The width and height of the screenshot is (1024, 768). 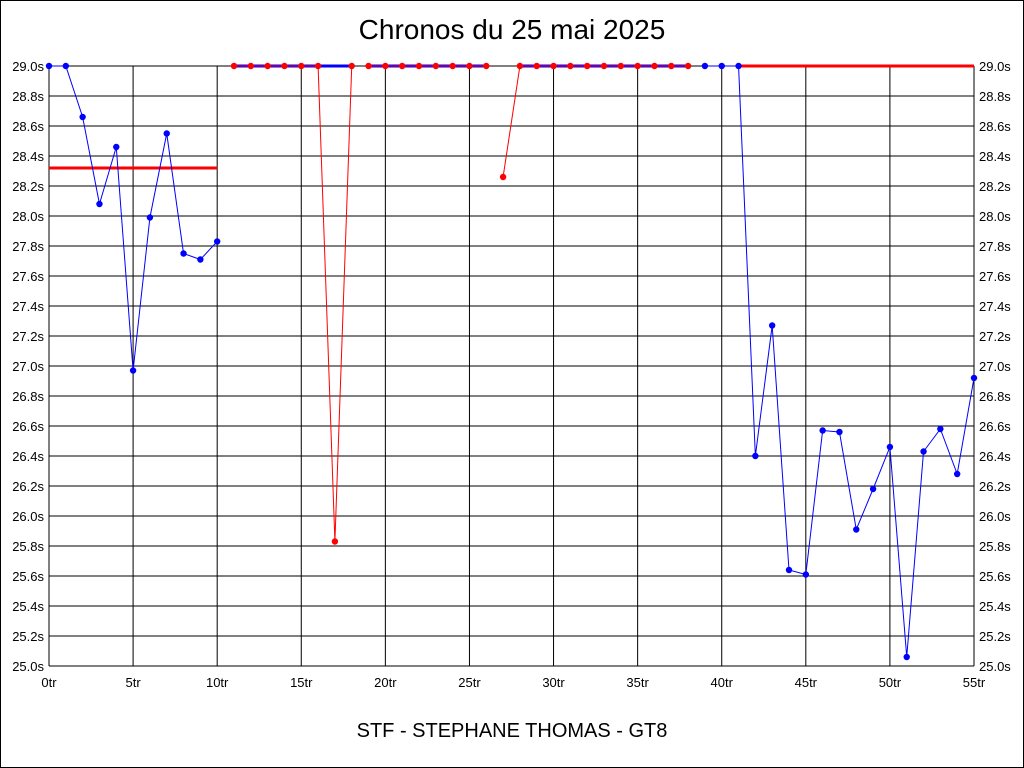 What do you see at coordinates (995, 366) in the screenshot?
I see `y-tick-label-right: 27.0s` at bounding box center [995, 366].